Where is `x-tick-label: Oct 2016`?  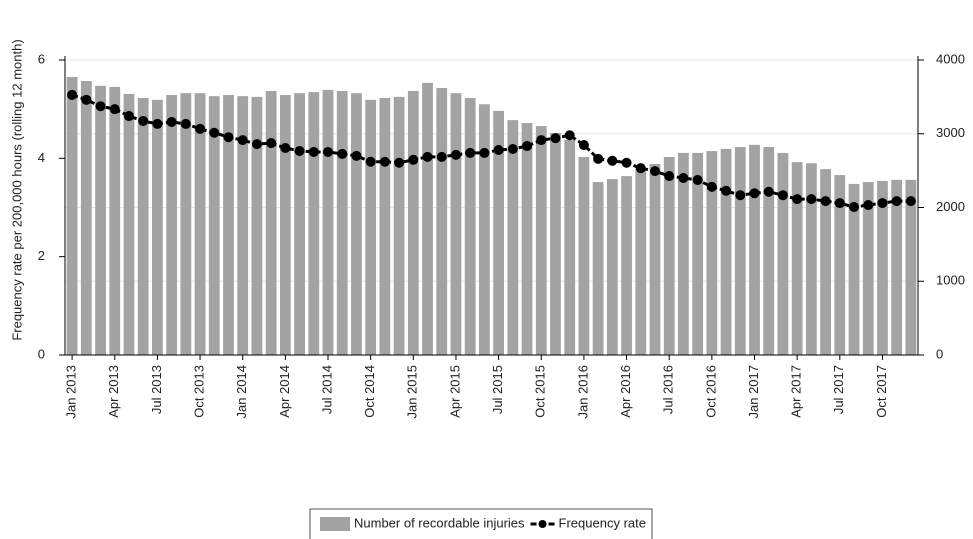
x-tick-label: Oct 2016 is located at coordinates (710, 391).